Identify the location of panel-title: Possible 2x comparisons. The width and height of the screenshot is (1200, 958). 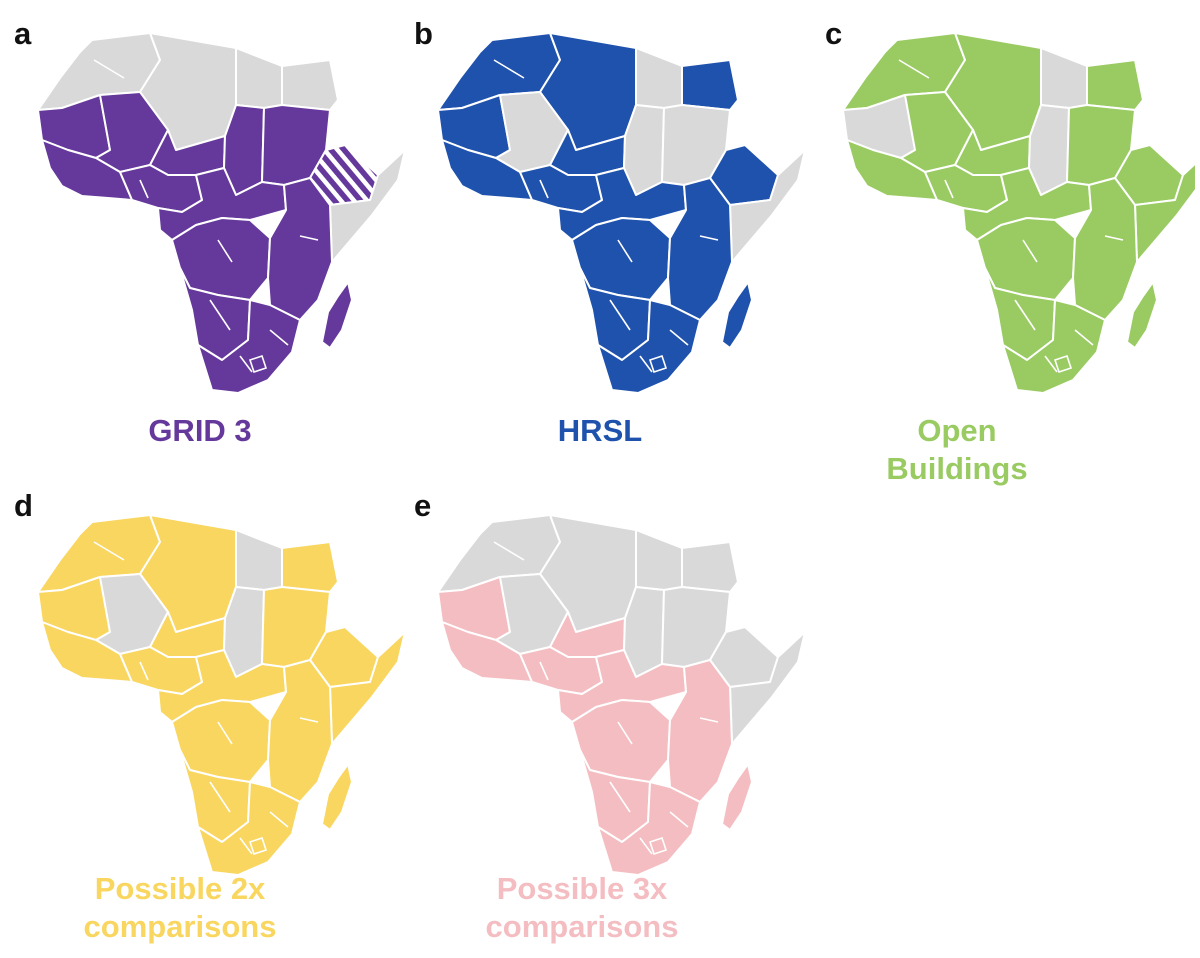
(190, 908).